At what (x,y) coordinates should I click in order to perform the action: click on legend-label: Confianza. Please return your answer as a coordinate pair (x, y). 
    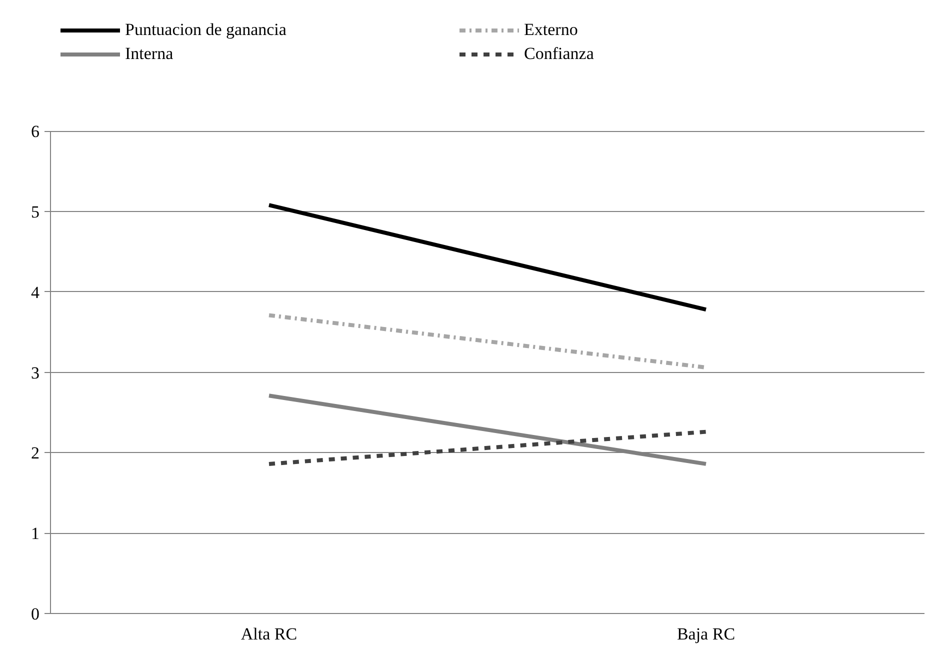
    Looking at the image, I should click on (559, 54).